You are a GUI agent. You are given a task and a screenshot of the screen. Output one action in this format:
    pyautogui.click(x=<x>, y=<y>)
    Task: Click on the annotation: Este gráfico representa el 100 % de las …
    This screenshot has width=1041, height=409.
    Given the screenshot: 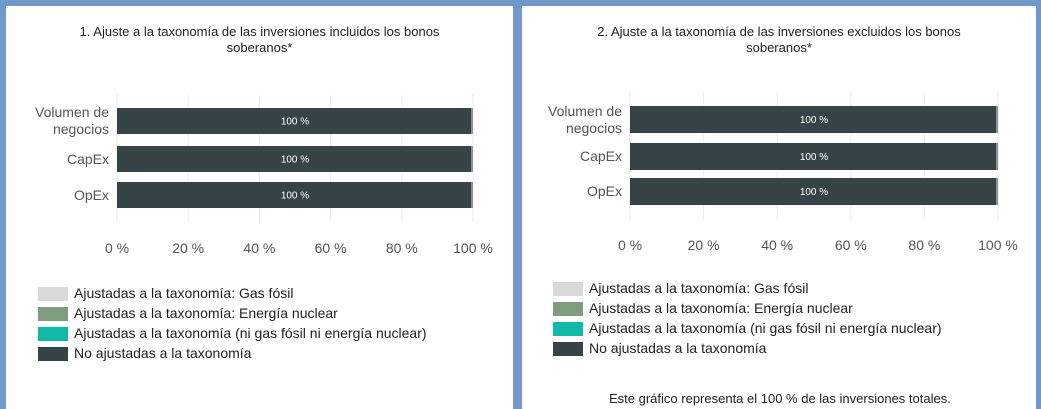 What is the action you would take?
    pyautogui.click(x=780, y=398)
    